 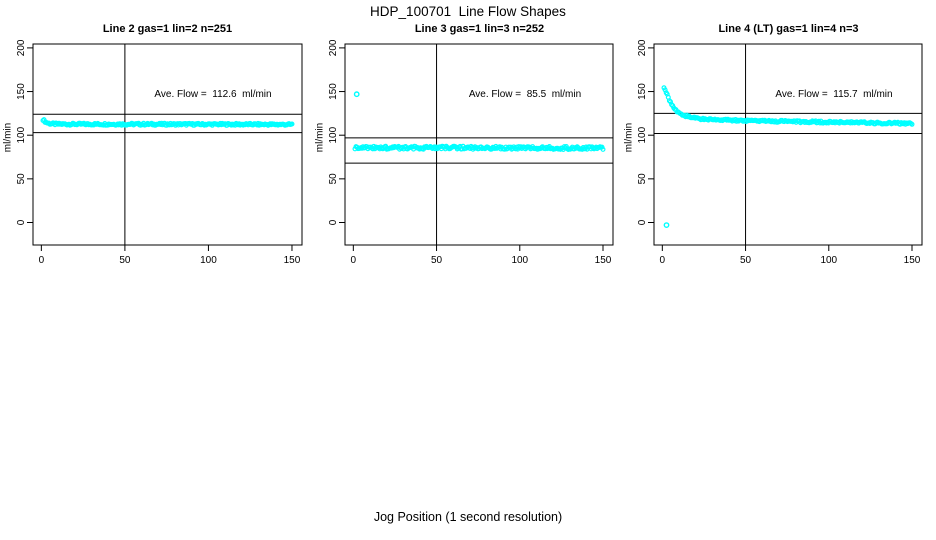 I want to click on panel-line2-title: Line 2 gas=1 lin=2 n=251, so click(x=167, y=29).